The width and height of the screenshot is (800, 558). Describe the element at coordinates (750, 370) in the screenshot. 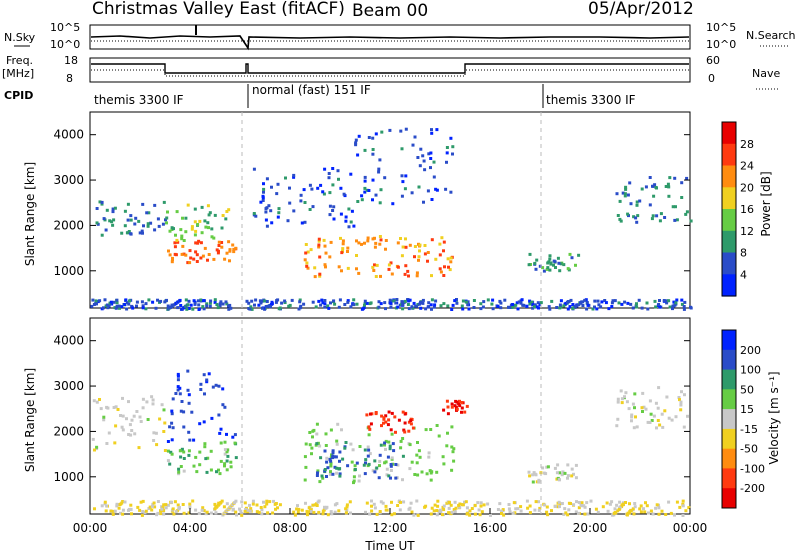

I see `colorbar-tick-label: 100` at that location.